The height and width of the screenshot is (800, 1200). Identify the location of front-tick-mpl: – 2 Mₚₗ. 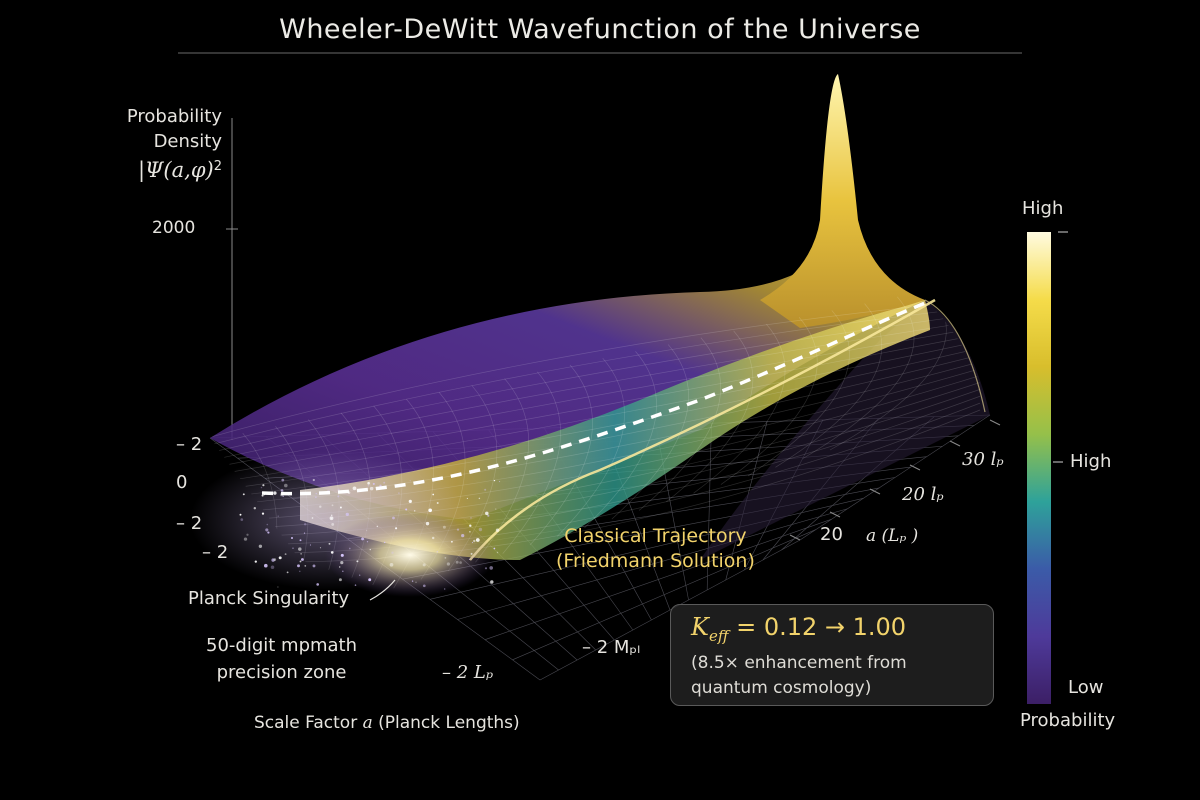
(611, 647).